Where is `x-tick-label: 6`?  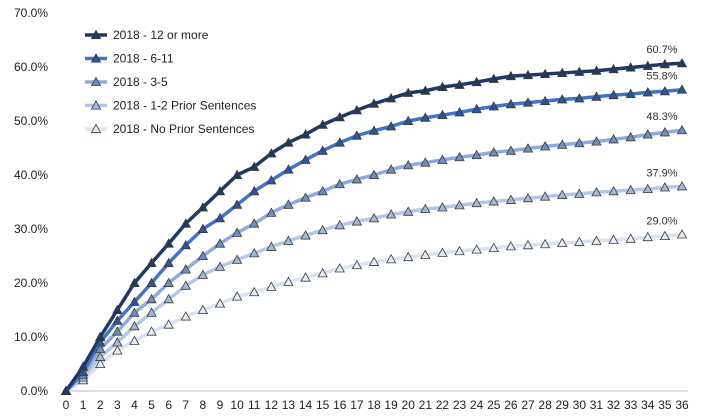
x-tick-label: 6 is located at coordinates (168, 405).